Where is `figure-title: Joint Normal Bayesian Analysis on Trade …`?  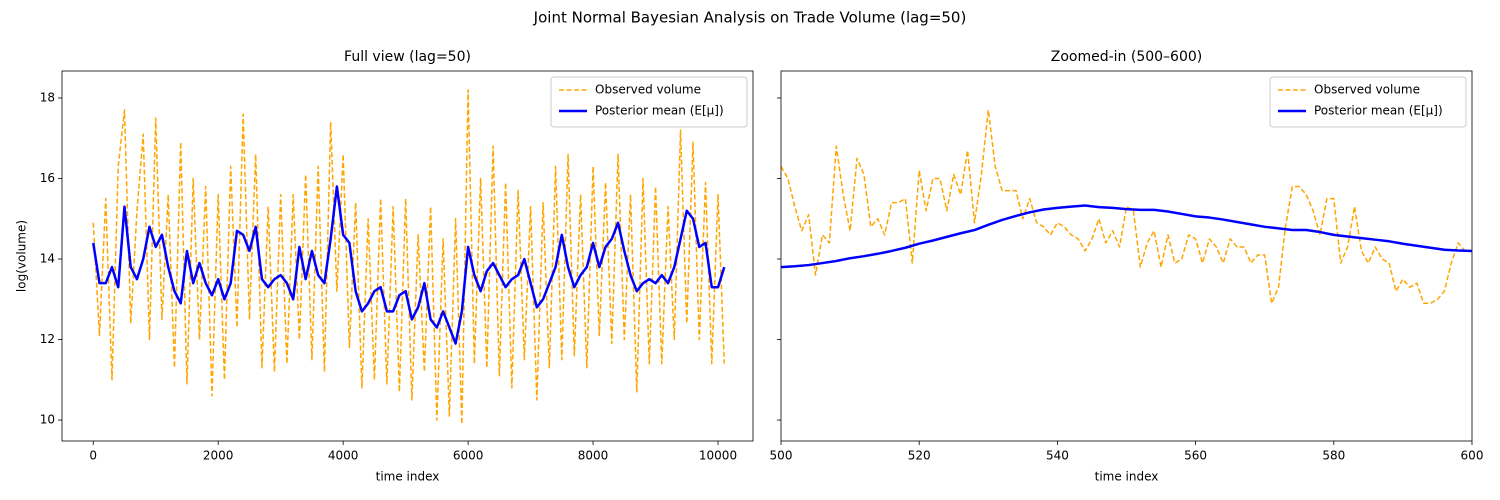
figure-title: Joint Normal Bayesian Analysis on Trade … is located at coordinates (750, 18).